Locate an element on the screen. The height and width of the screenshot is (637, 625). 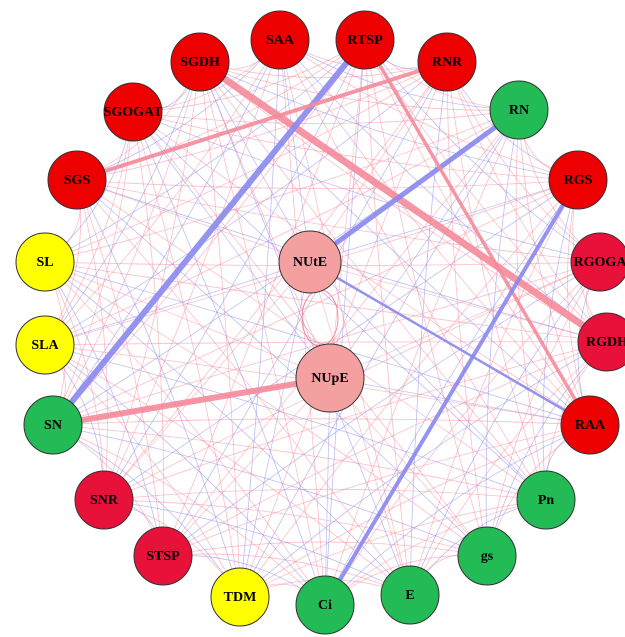
node-label: Ci is located at coordinates (325, 605).